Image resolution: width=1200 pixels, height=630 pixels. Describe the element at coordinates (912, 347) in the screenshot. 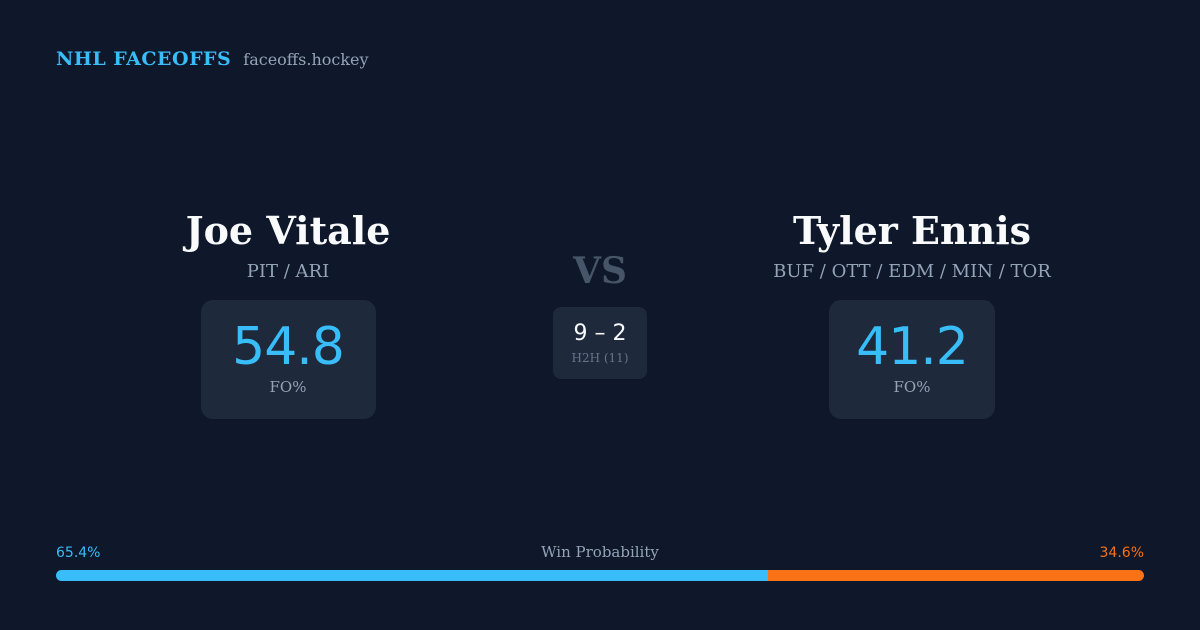

I see `player-right-fo-value: 41.2` at that location.